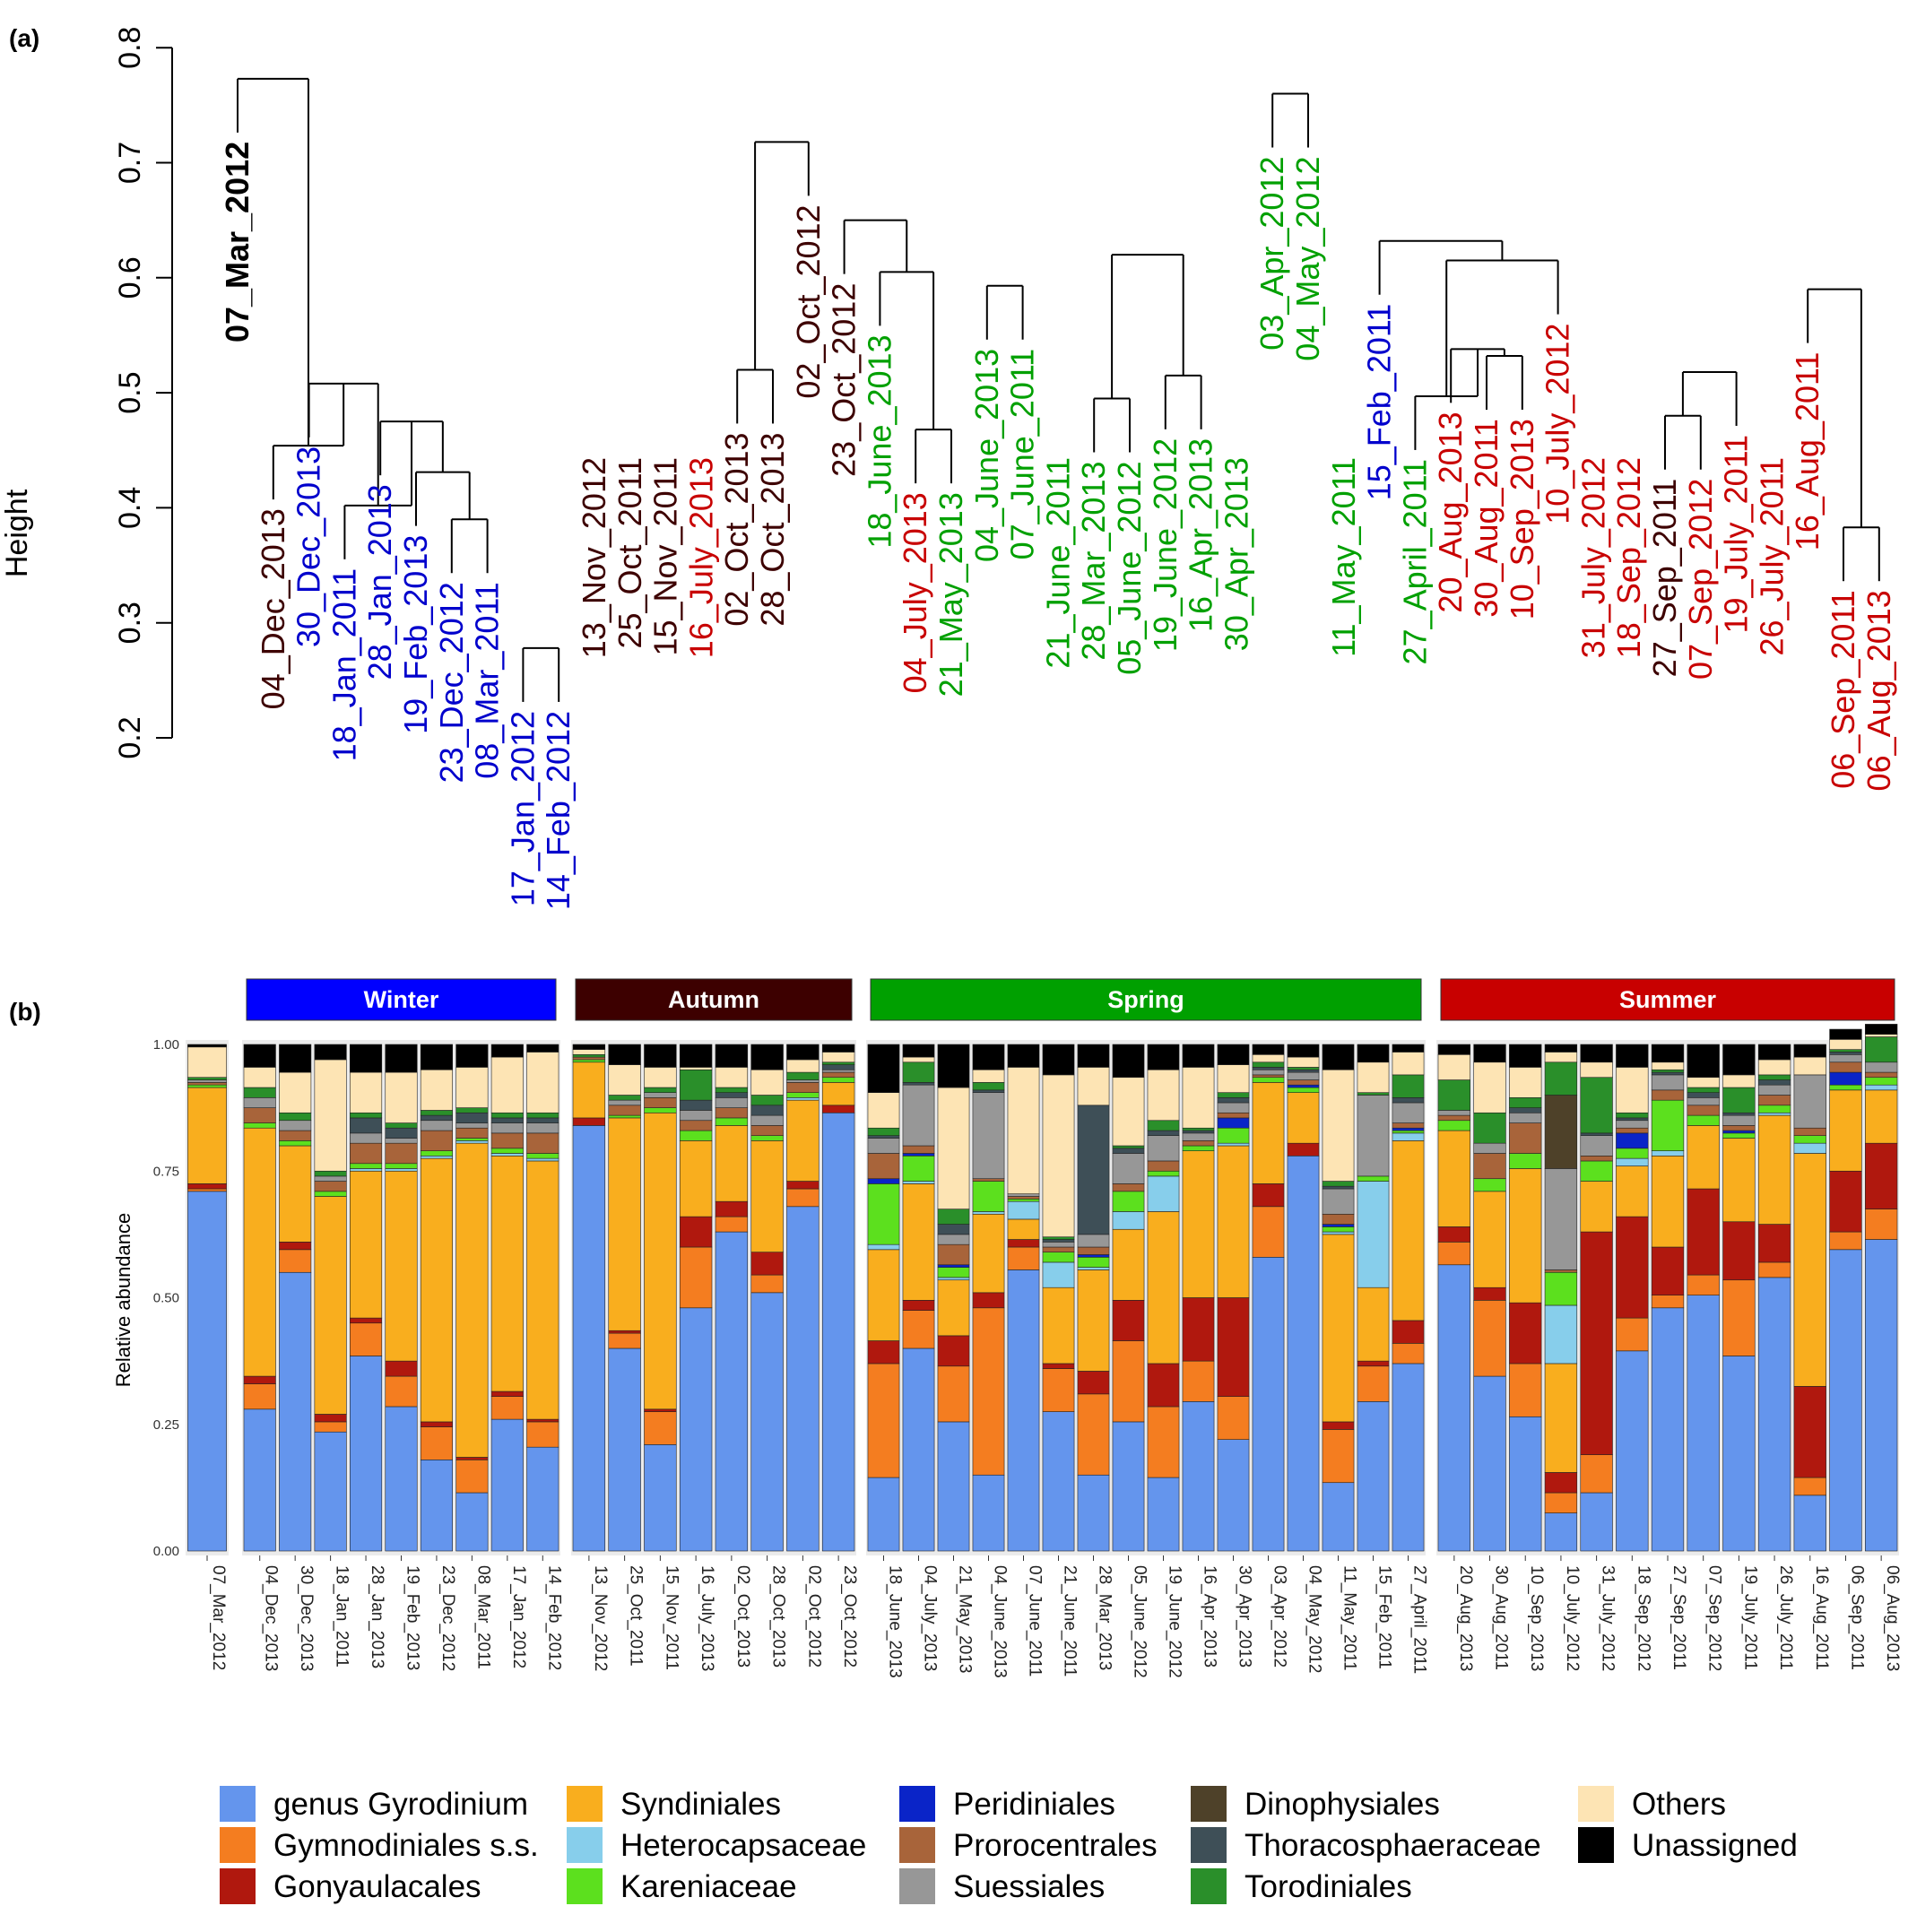 The width and height of the screenshot is (1908, 1932). I want to click on dendrogram-y-axis-label: Height, so click(17, 533).